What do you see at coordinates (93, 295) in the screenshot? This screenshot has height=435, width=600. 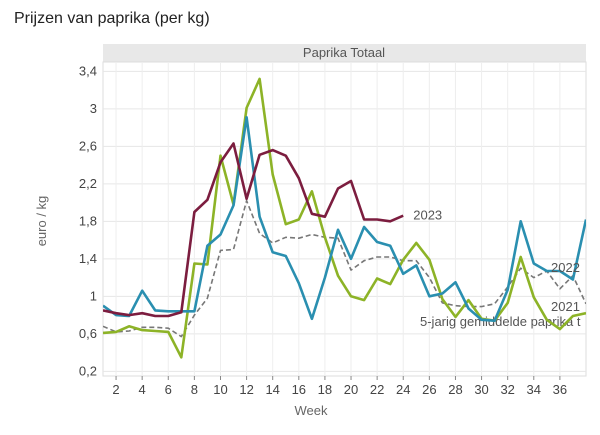 I see `y-tick-label: 1` at bounding box center [93, 295].